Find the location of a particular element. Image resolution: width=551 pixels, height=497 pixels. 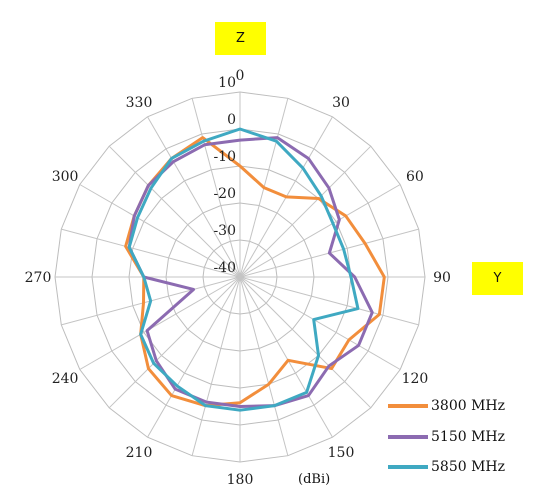

legend-label-3800: 3800 MHz is located at coordinates (468, 406).